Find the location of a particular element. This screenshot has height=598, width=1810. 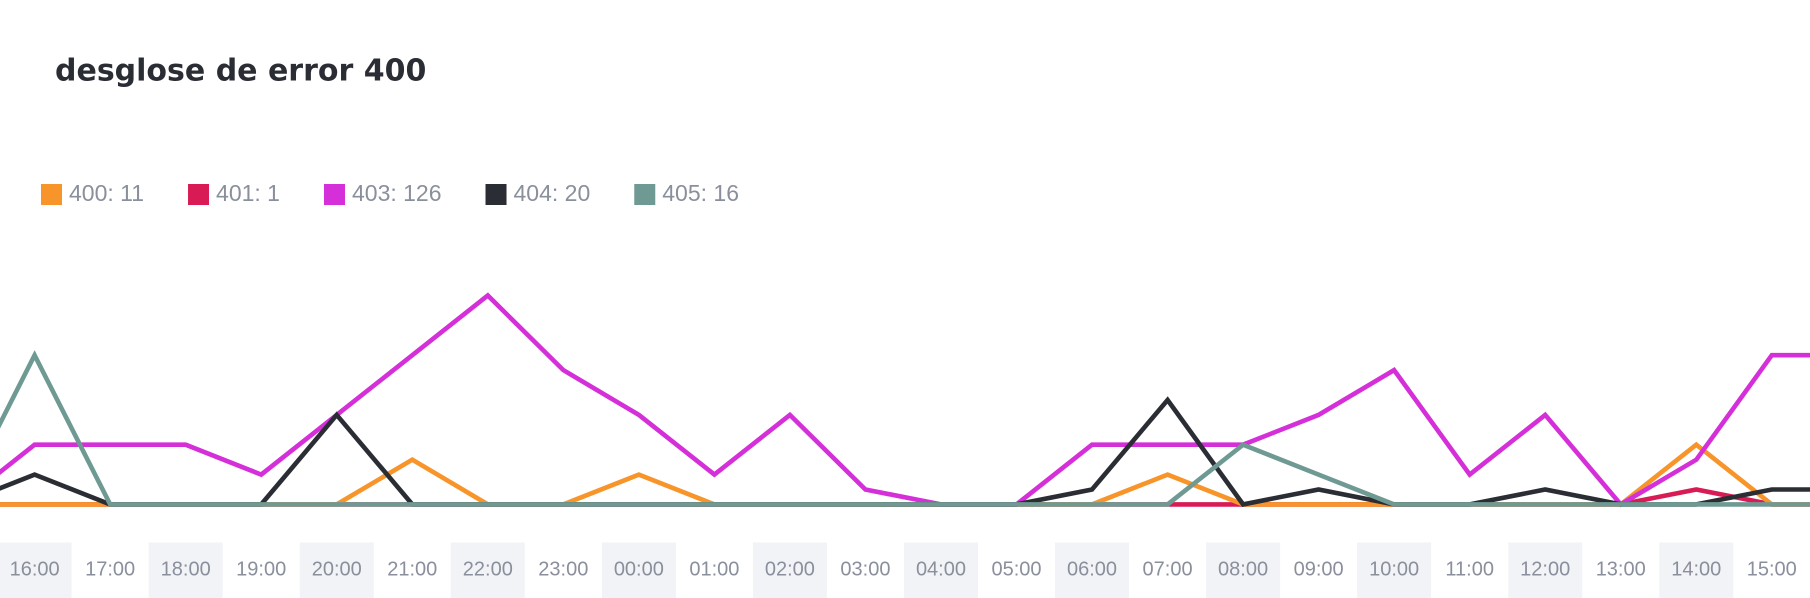

x-tick-label: 02:00 is located at coordinates (790, 570).